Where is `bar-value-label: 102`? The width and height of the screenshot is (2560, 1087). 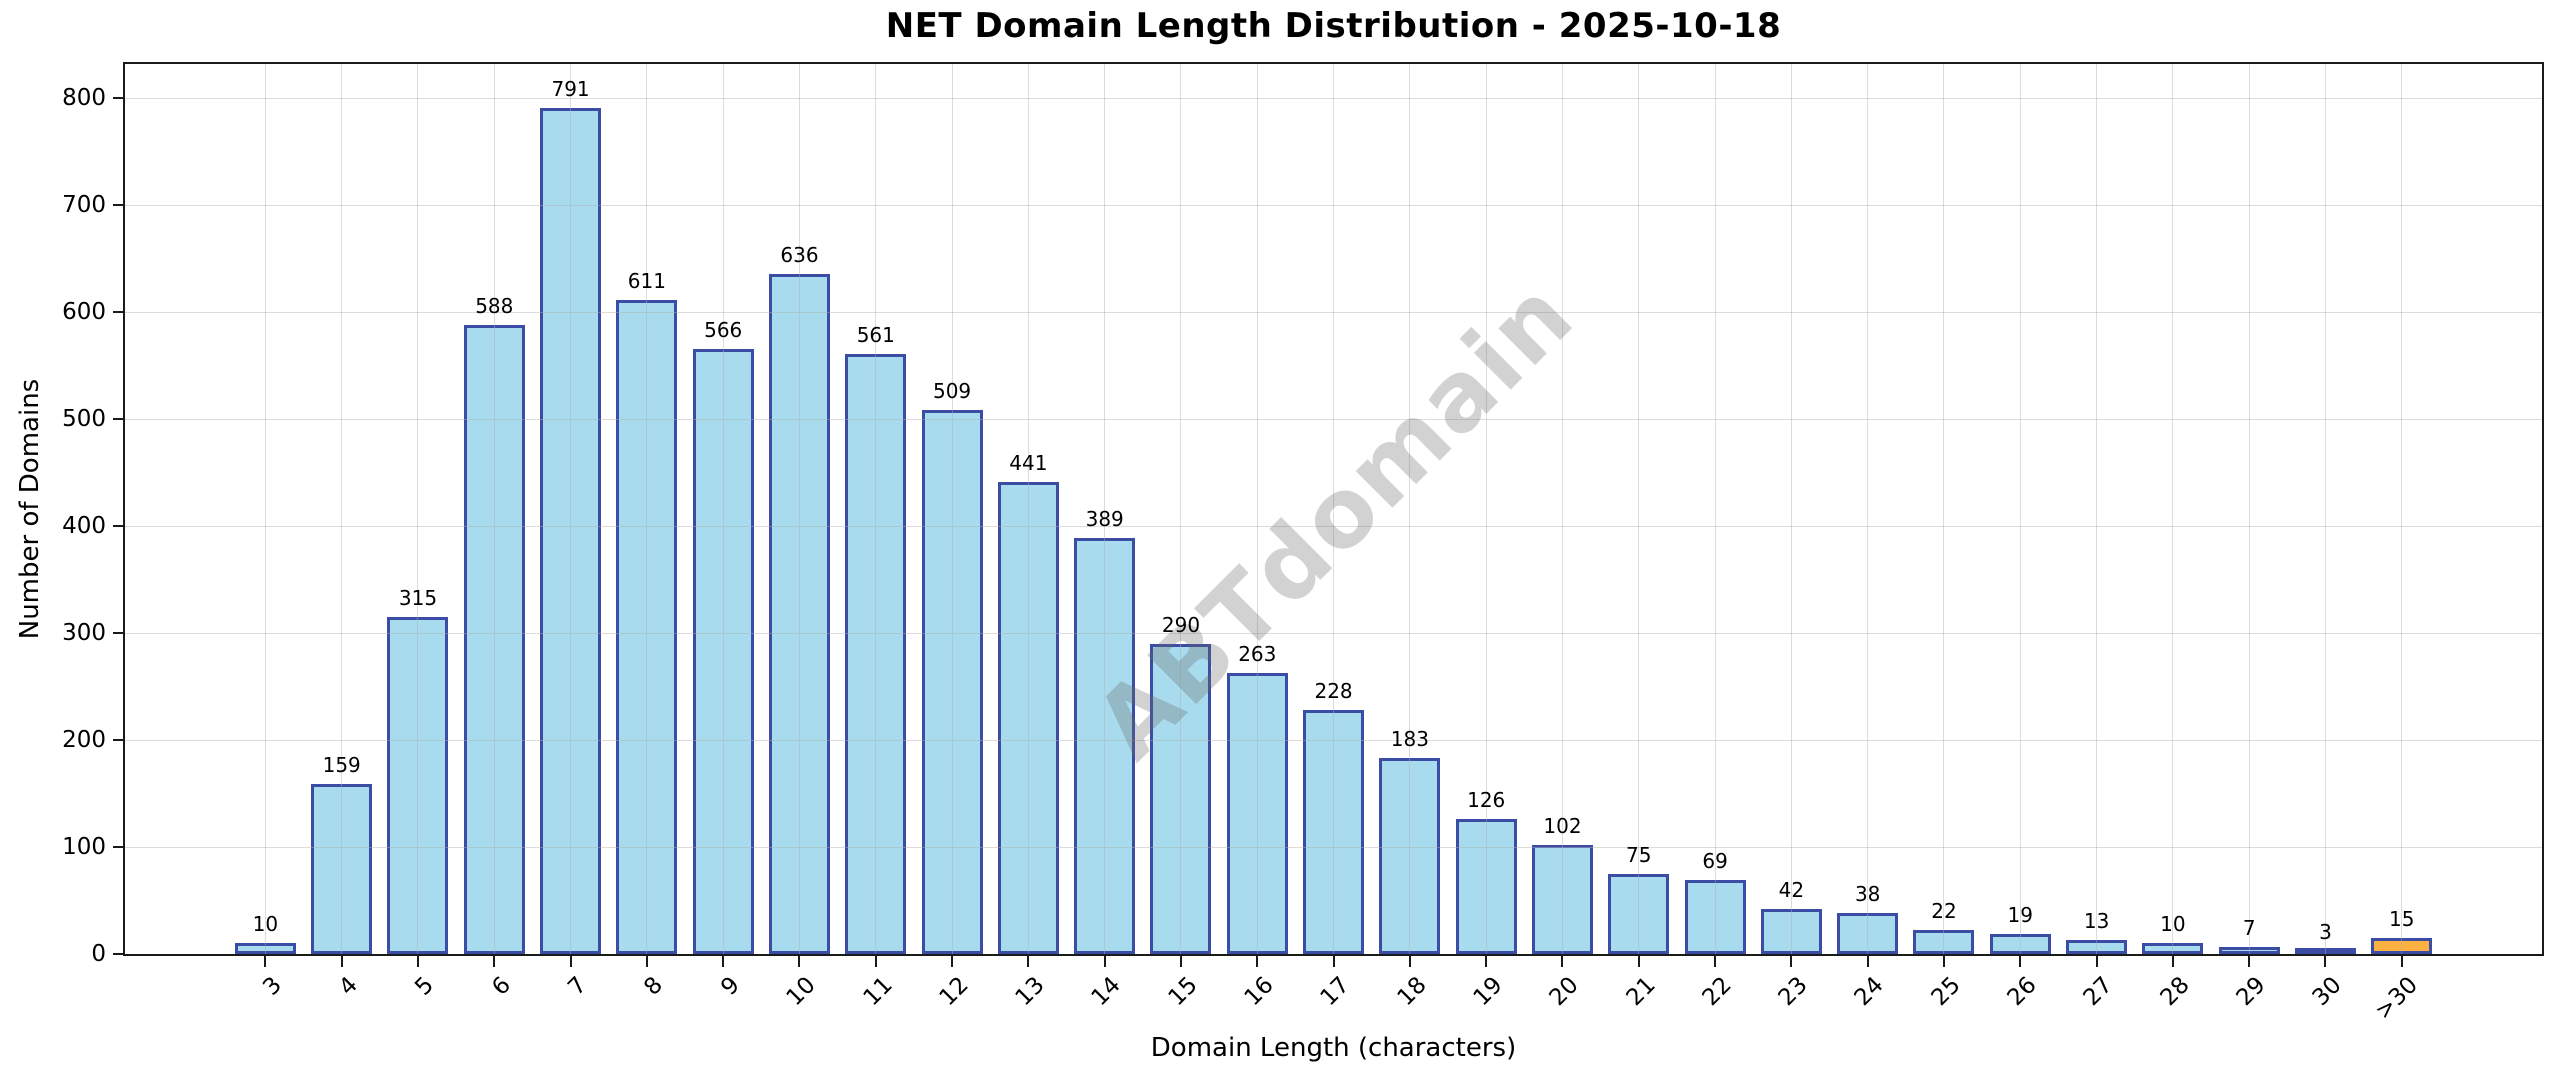 bar-value-label: 102 is located at coordinates (1562, 825).